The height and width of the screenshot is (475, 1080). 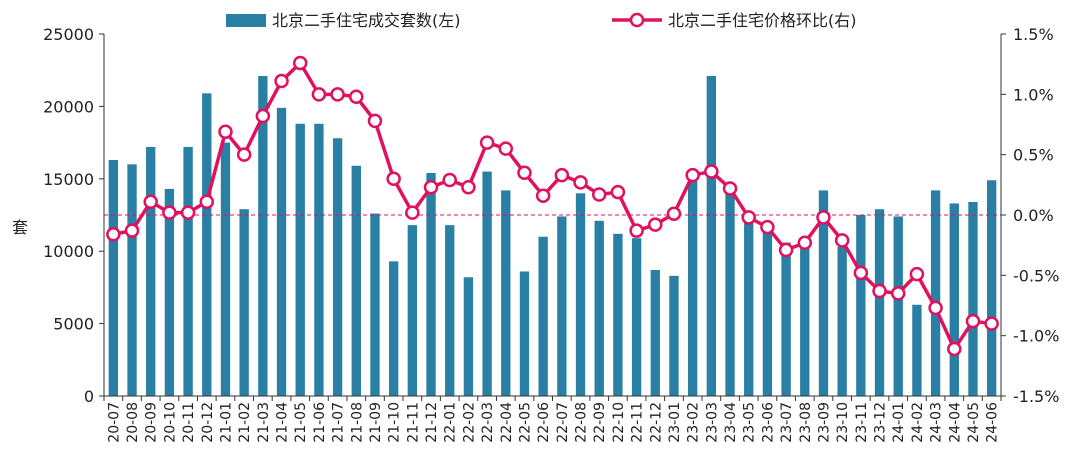 What do you see at coordinates (114, 422) in the screenshot?
I see `x-tick-label-20-07: 20-07` at bounding box center [114, 422].